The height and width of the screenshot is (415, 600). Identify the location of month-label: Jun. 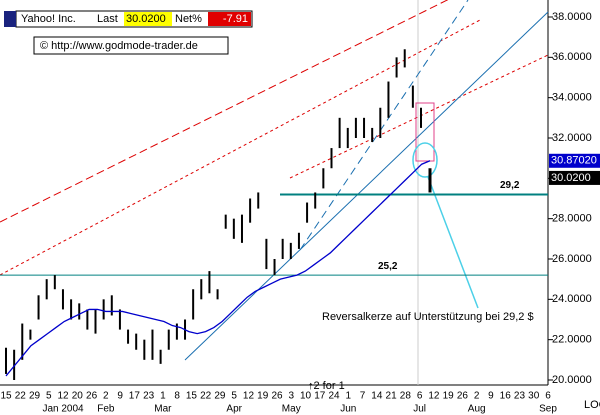
(348, 409).